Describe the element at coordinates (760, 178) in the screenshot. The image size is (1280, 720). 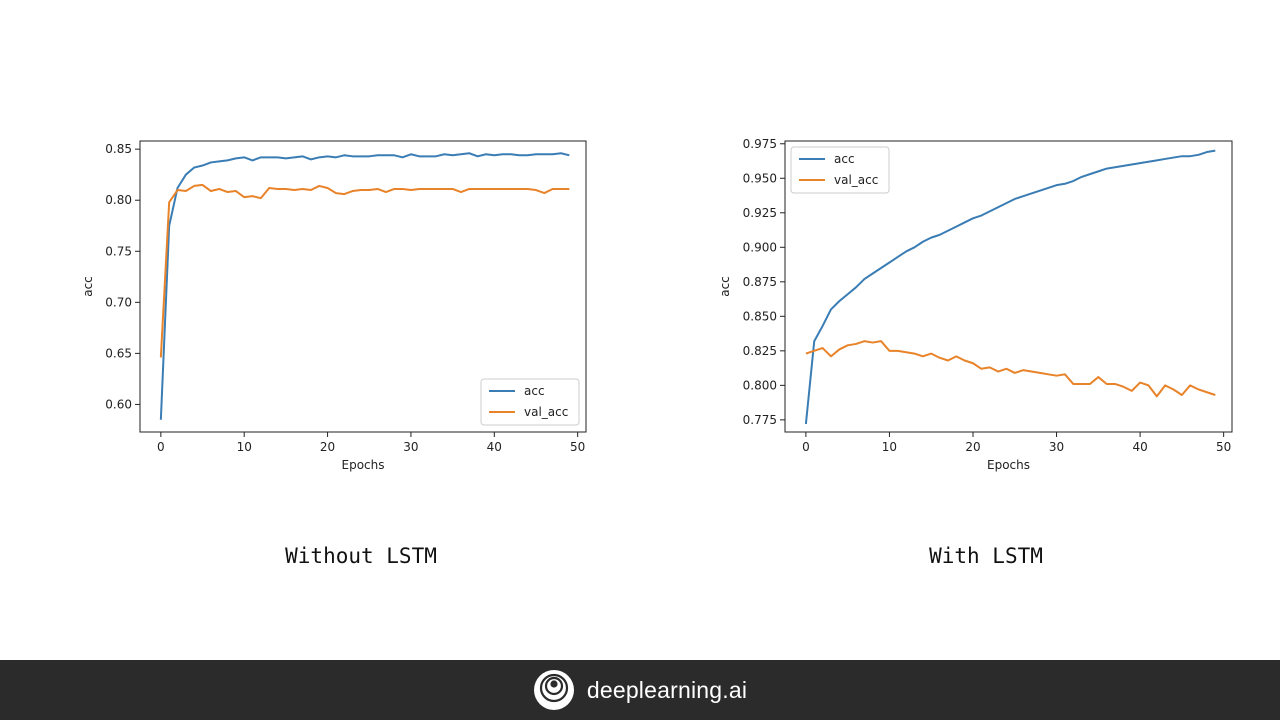
I see `y-tick-label: 0.950` at that location.